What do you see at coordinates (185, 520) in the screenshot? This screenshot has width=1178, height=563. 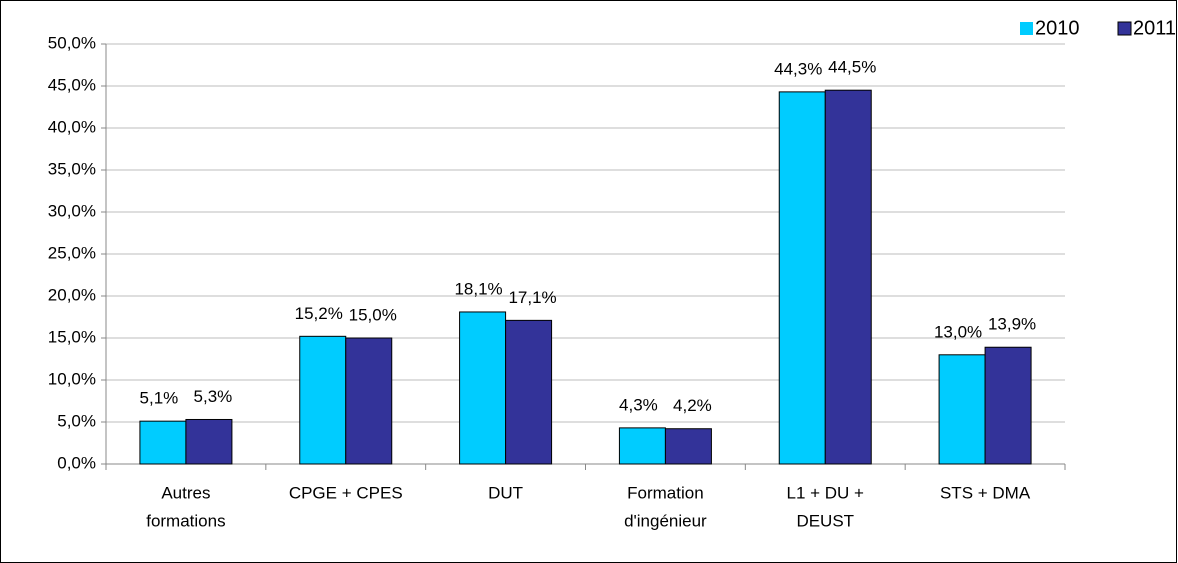 I see `x-tick-label: formations` at bounding box center [185, 520].